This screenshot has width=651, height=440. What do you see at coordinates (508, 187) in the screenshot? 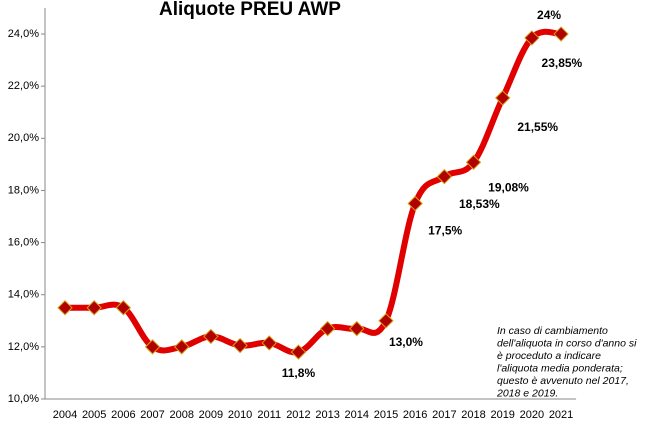
I see `data-label: 19,08%` at bounding box center [508, 187].